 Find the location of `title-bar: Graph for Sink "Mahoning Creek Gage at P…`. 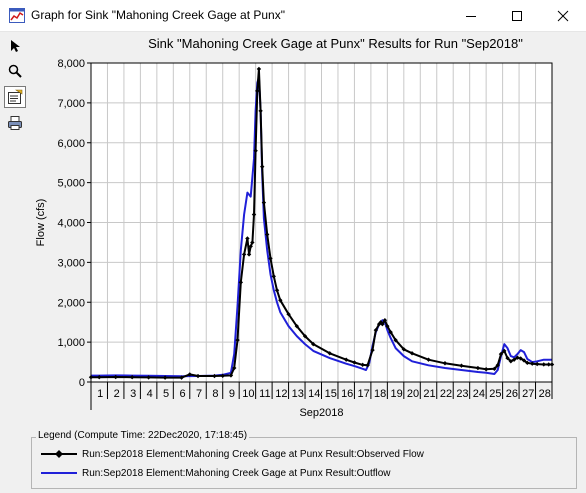

title-bar: Graph for Sink "Mahoning Creek Gage at P… is located at coordinates (293, 16).